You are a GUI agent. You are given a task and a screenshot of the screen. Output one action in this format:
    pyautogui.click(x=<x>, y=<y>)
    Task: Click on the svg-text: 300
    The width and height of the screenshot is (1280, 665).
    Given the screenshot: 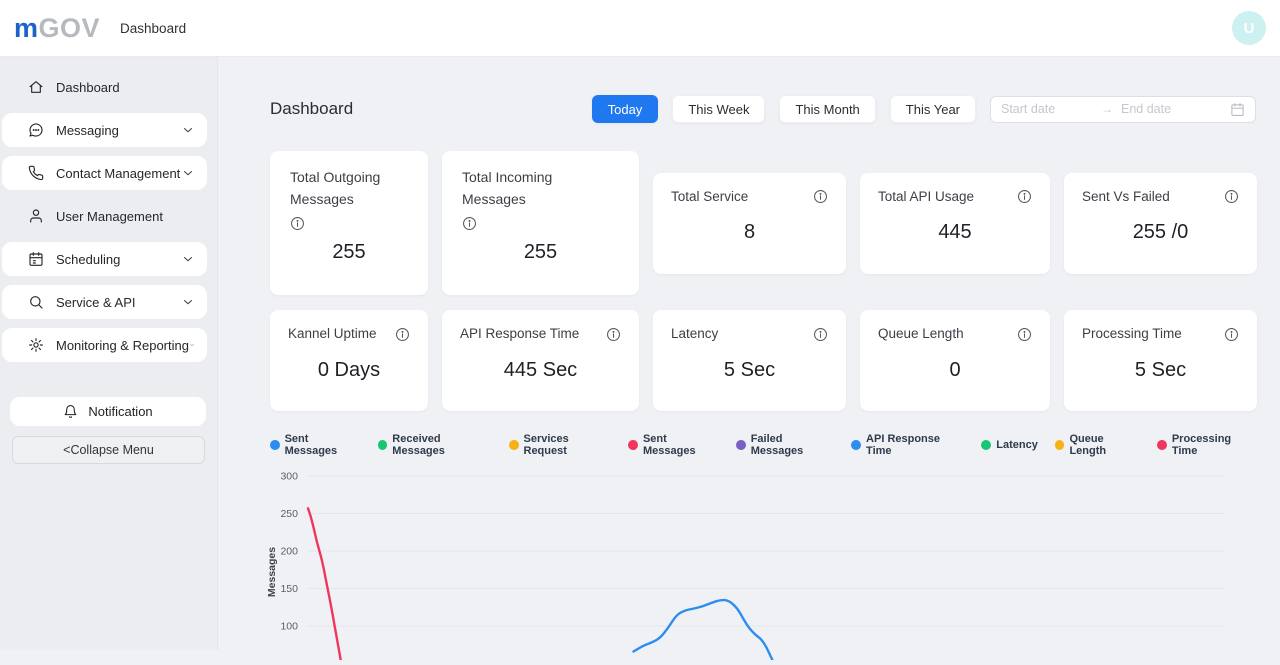 What is the action you would take?
    pyautogui.click(x=289, y=477)
    